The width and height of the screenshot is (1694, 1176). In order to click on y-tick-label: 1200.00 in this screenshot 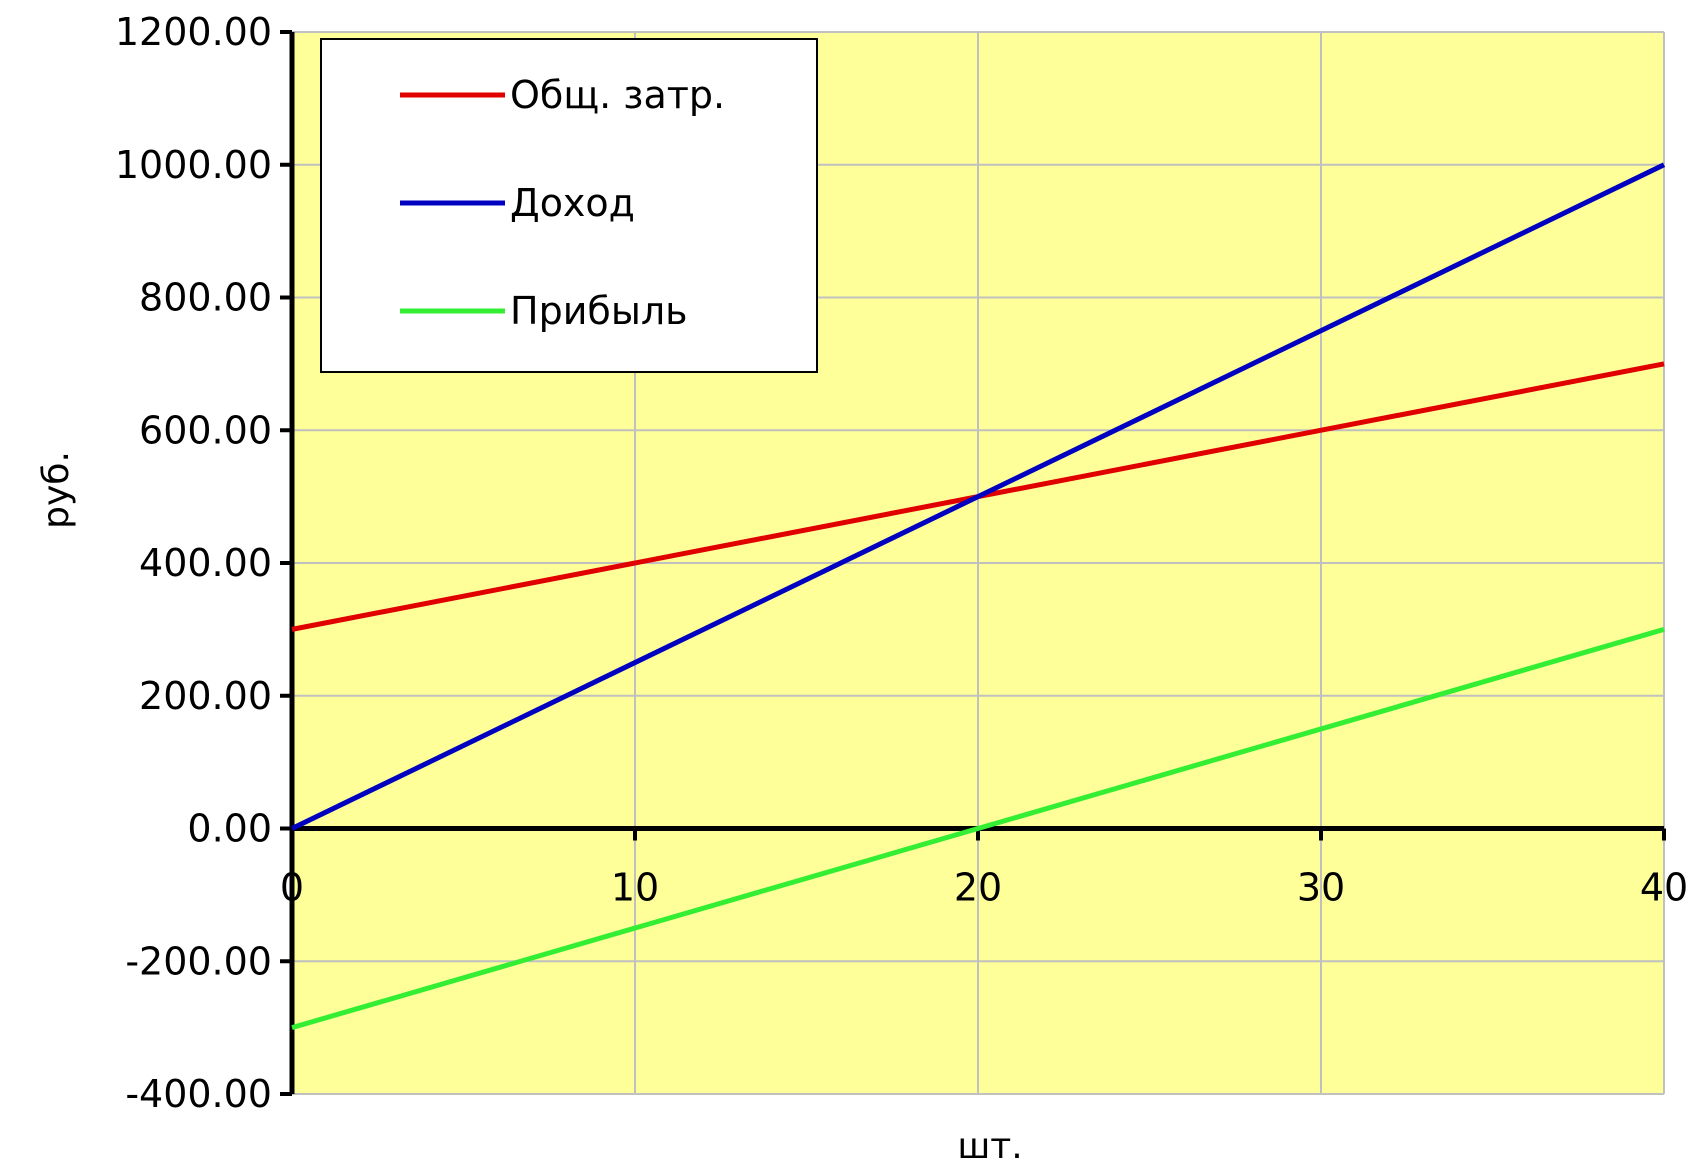, I will do `click(193, 32)`.